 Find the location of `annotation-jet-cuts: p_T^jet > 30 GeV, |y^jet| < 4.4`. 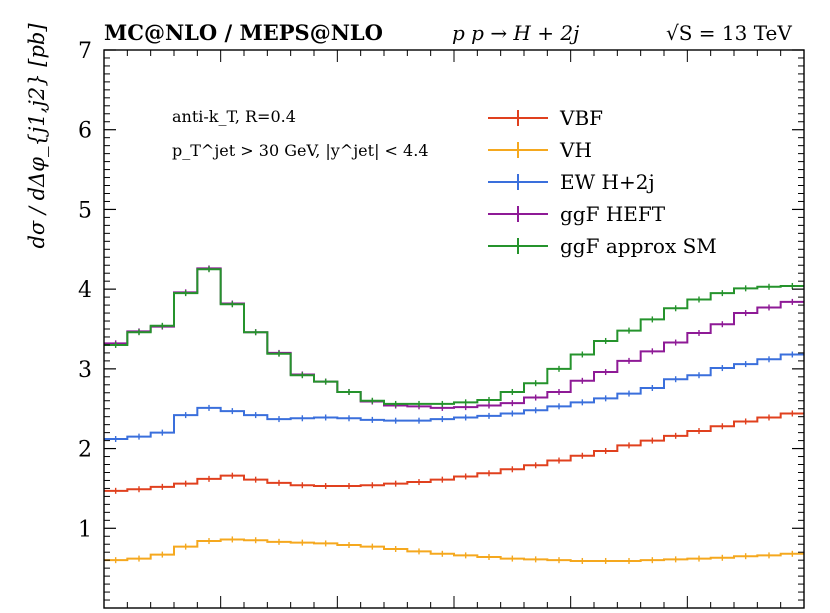

annotation-jet-cuts: p_T^jet > 30 GeV, |y^jet| < 4.4 is located at coordinates (300, 150).